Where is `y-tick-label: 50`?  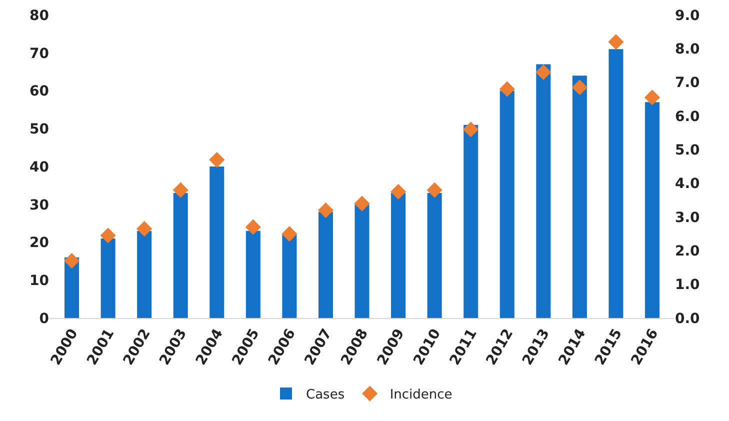 y-tick-label: 50 is located at coordinates (40, 130).